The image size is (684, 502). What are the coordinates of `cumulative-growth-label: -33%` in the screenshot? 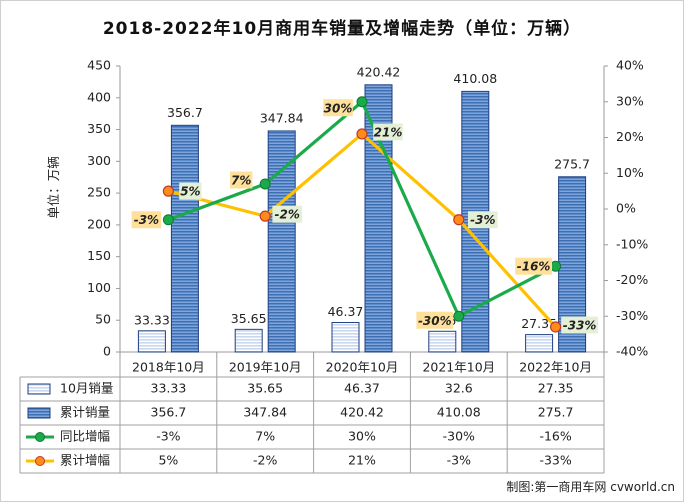 It's located at (580, 325).